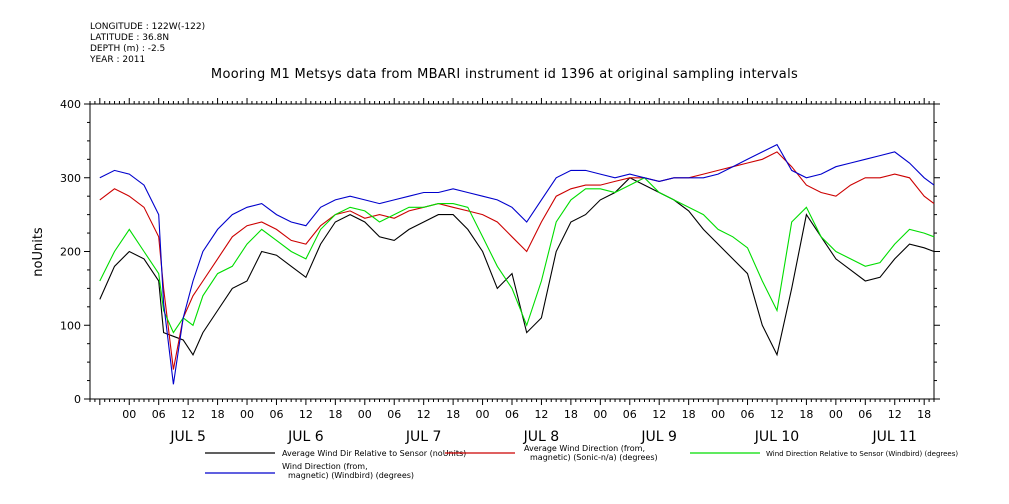  I want to click on day-label: JUL 6, so click(305, 437).